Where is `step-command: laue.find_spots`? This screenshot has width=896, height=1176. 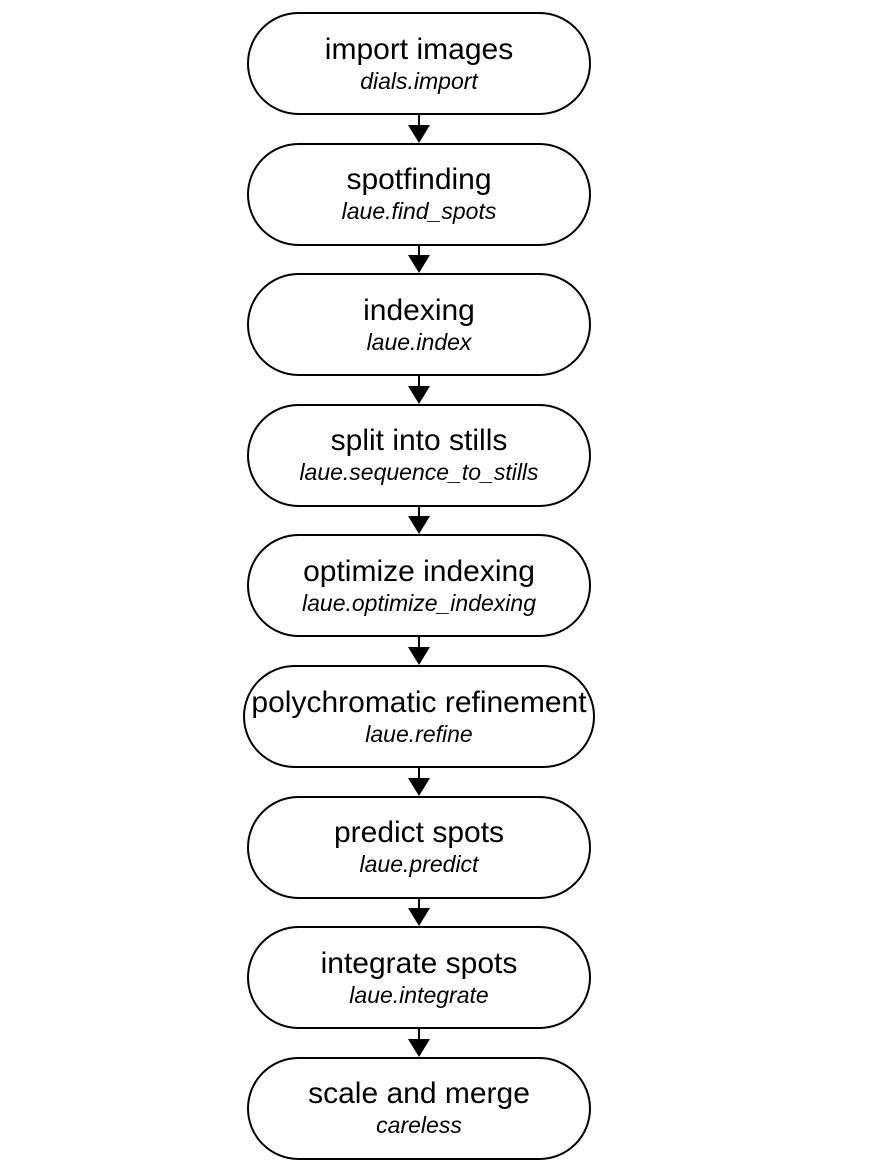 step-command: laue.find_spots is located at coordinates (419, 211).